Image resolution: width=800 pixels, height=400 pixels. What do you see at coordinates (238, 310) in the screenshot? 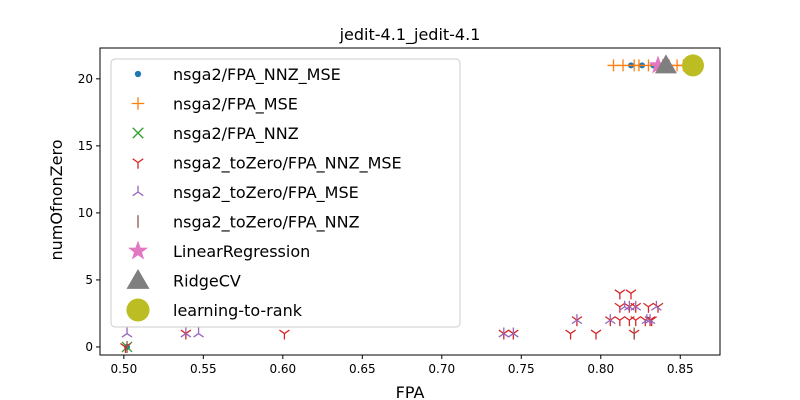
I see `legend-label: learning-to-rank` at bounding box center [238, 310].